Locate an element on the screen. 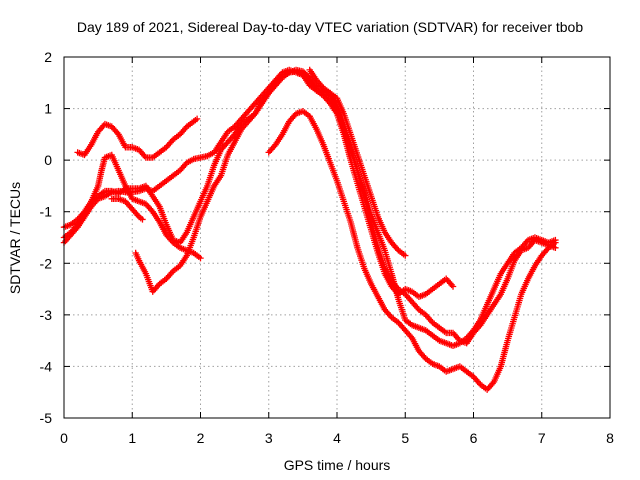  x-tick-label: 8 is located at coordinates (610, 438).